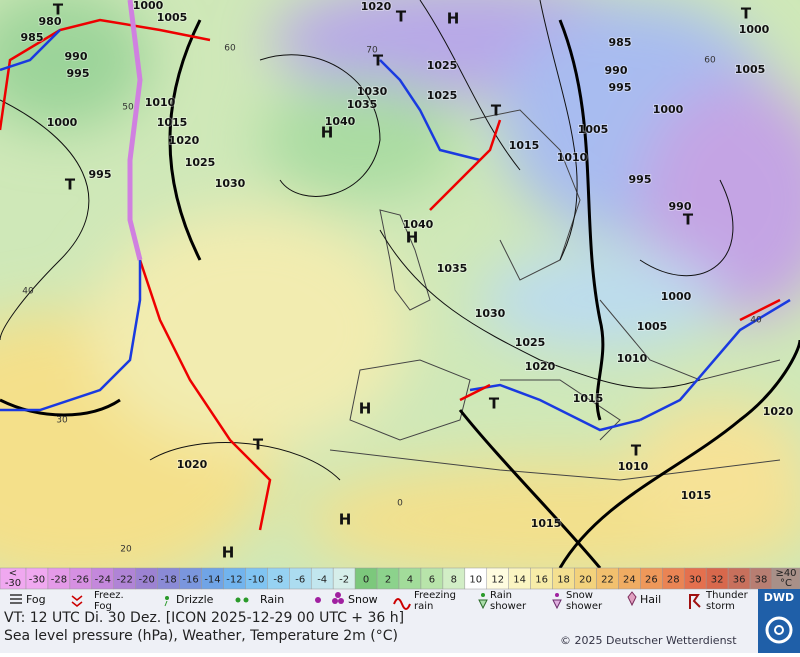 Image resolution: width=800 pixels, height=657 pixels. What do you see at coordinates (756, 321) in the screenshot?
I see `grid-label: 40` at bounding box center [756, 321].